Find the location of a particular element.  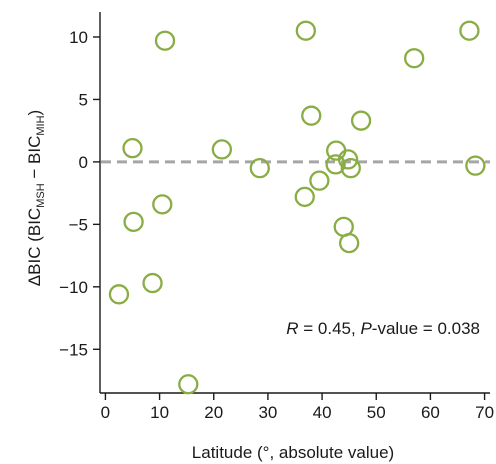

y-tick-label: −10 is located at coordinates (73, 287).